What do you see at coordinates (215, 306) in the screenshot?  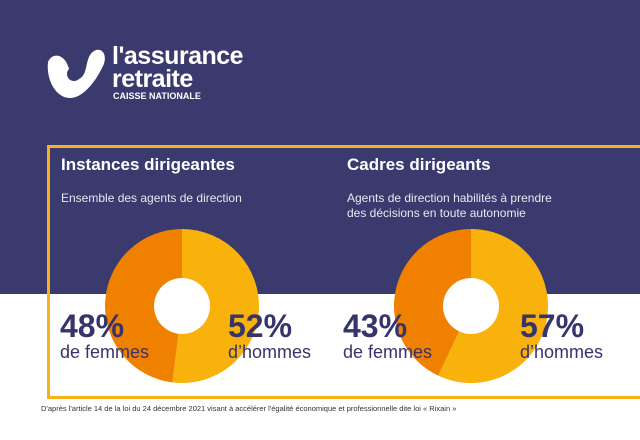 I see `donut-slice-men` at bounding box center [215, 306].